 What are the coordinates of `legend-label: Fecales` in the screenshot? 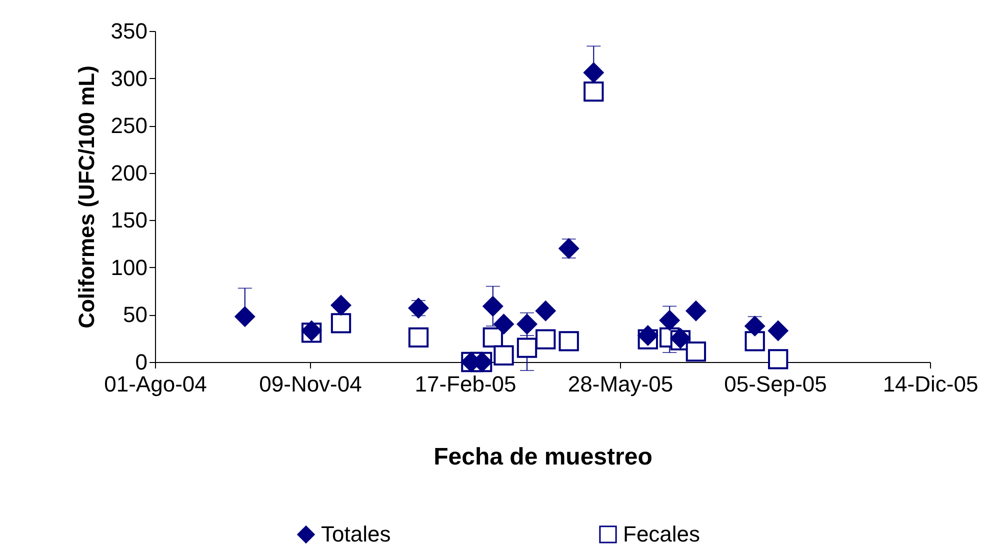 It's located at (661, 533).